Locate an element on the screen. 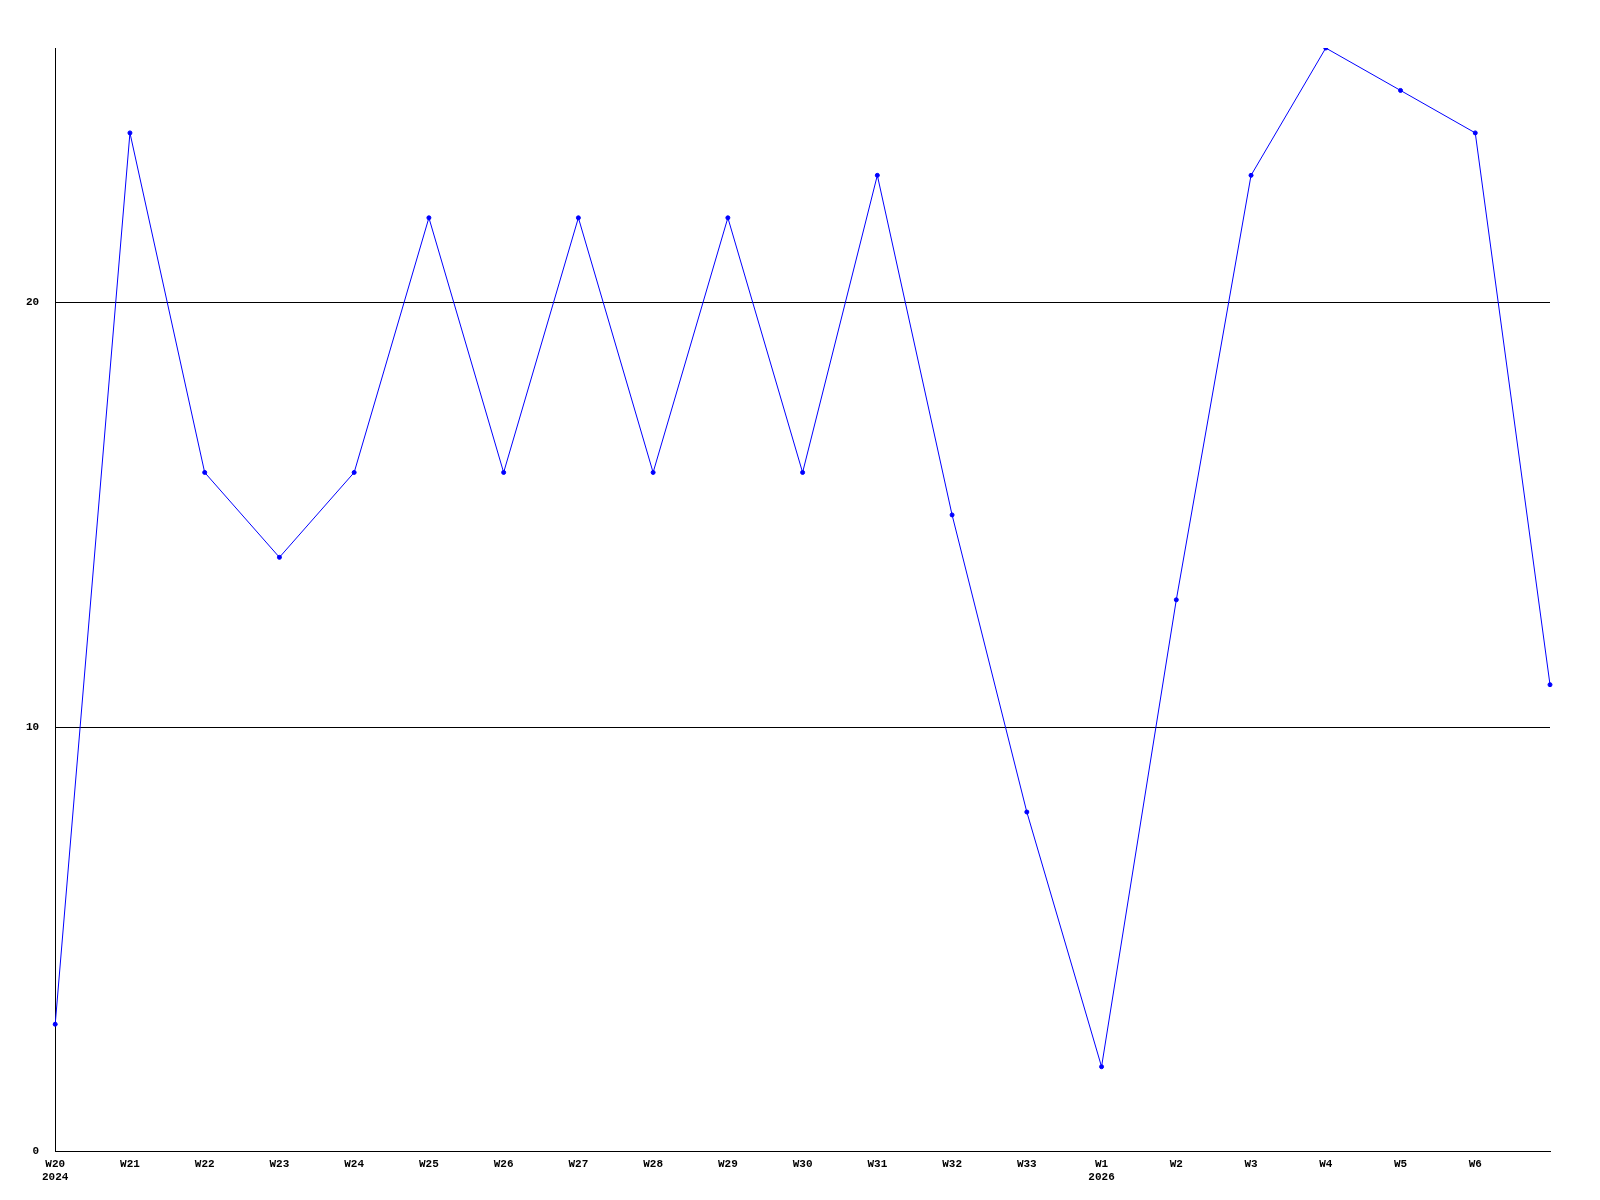 This screenshot has width=1600, height=1200. x-tick-label: W5 is located at coordinates (1400, 1163).